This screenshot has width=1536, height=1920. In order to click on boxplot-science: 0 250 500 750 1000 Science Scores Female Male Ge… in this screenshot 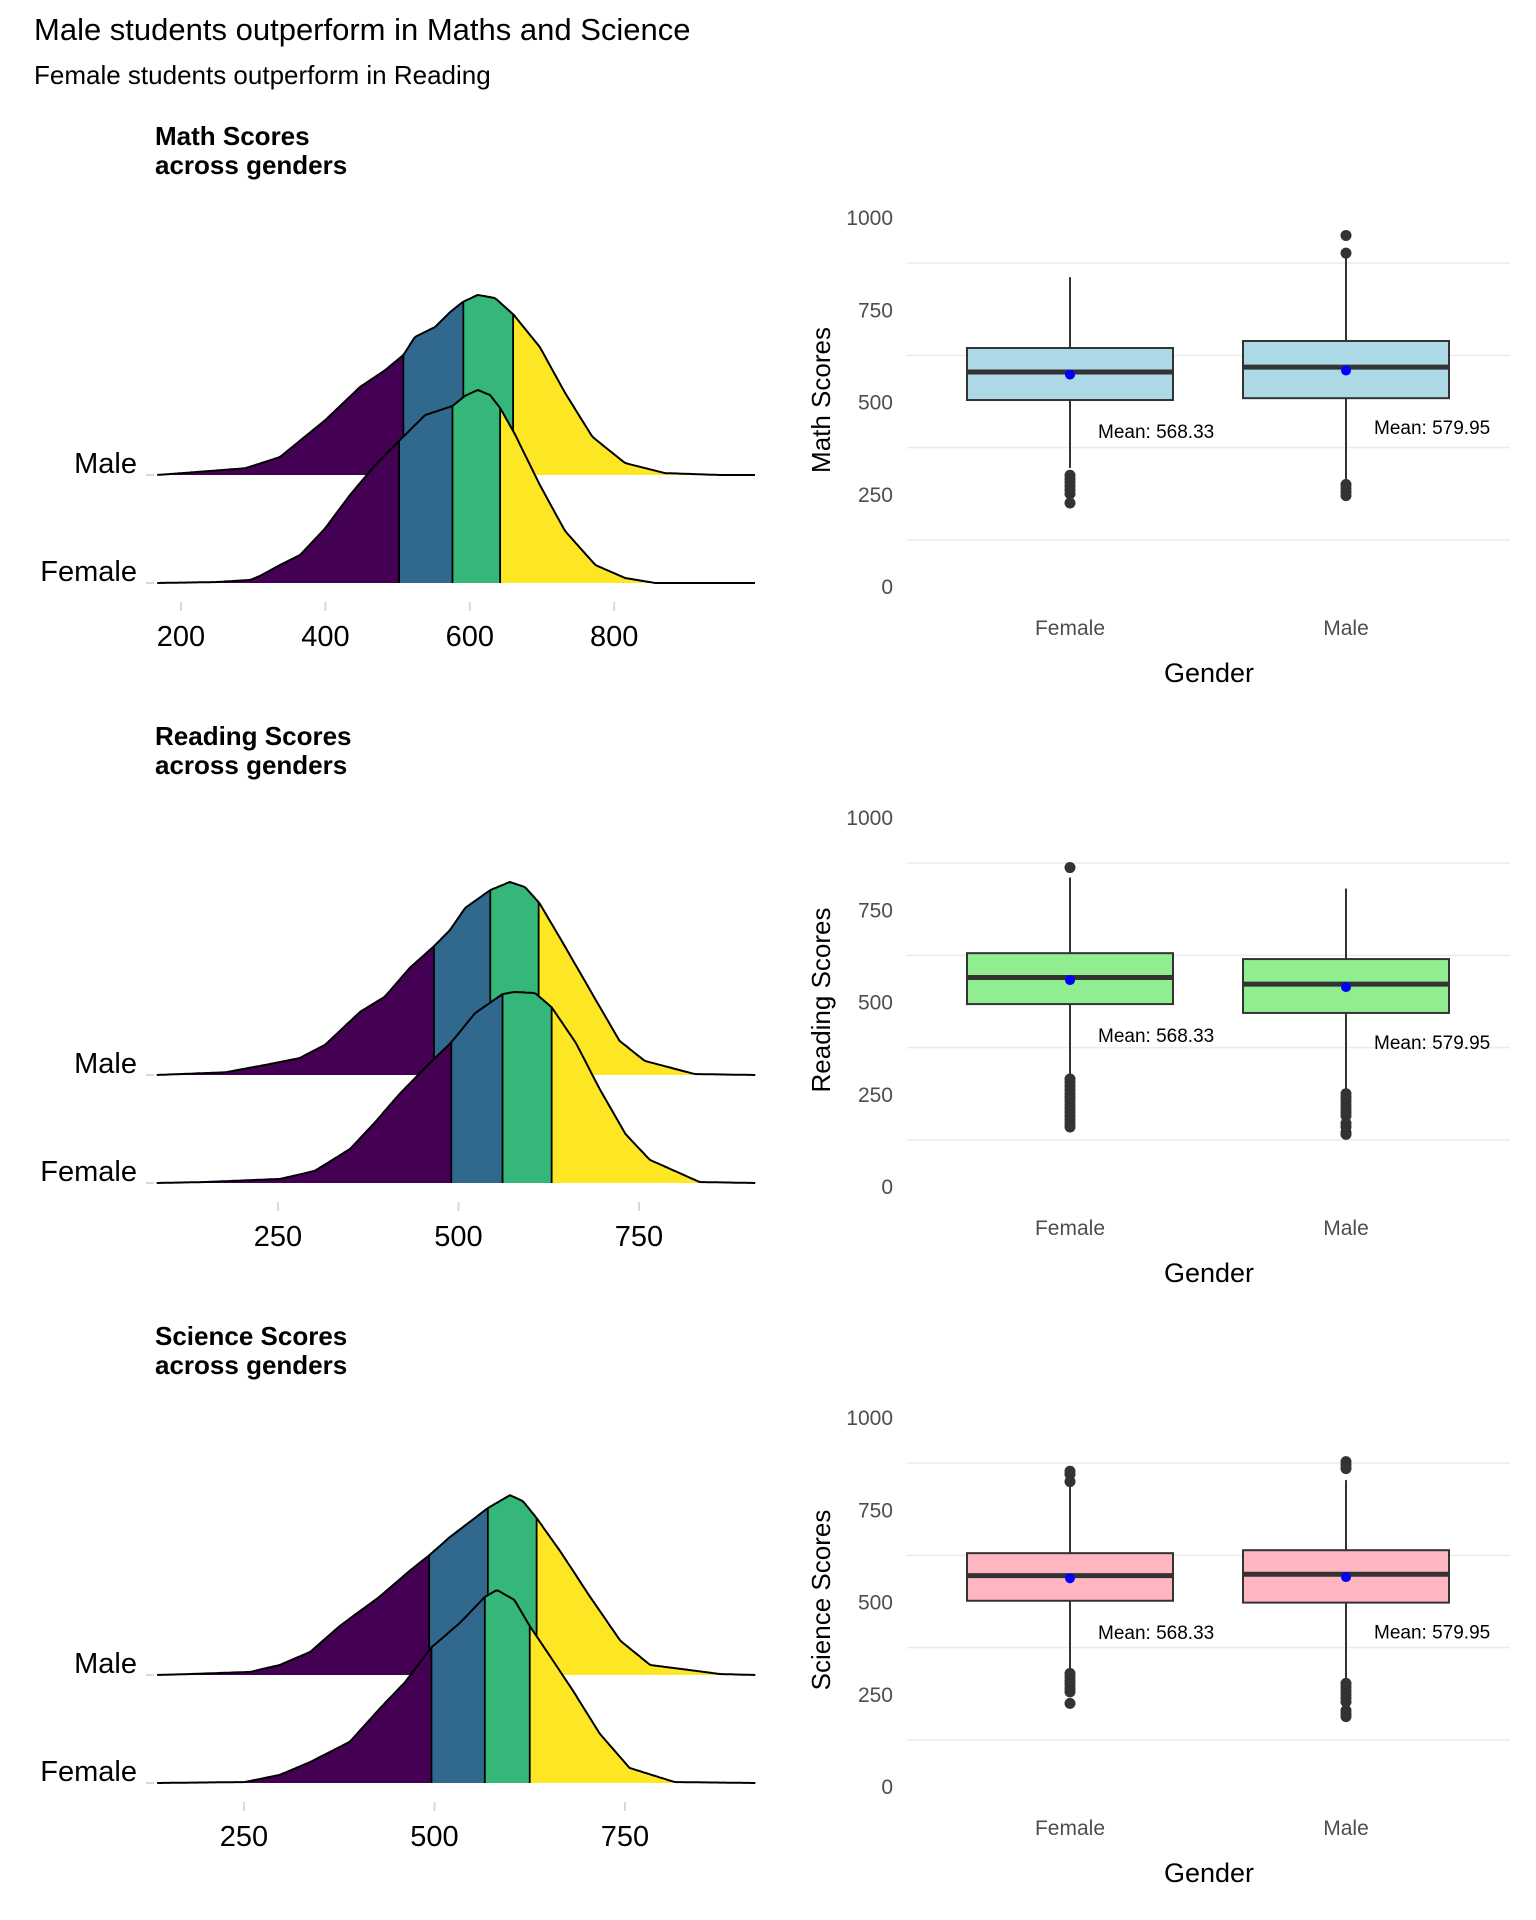, I will do `click(1158, 1647)`.